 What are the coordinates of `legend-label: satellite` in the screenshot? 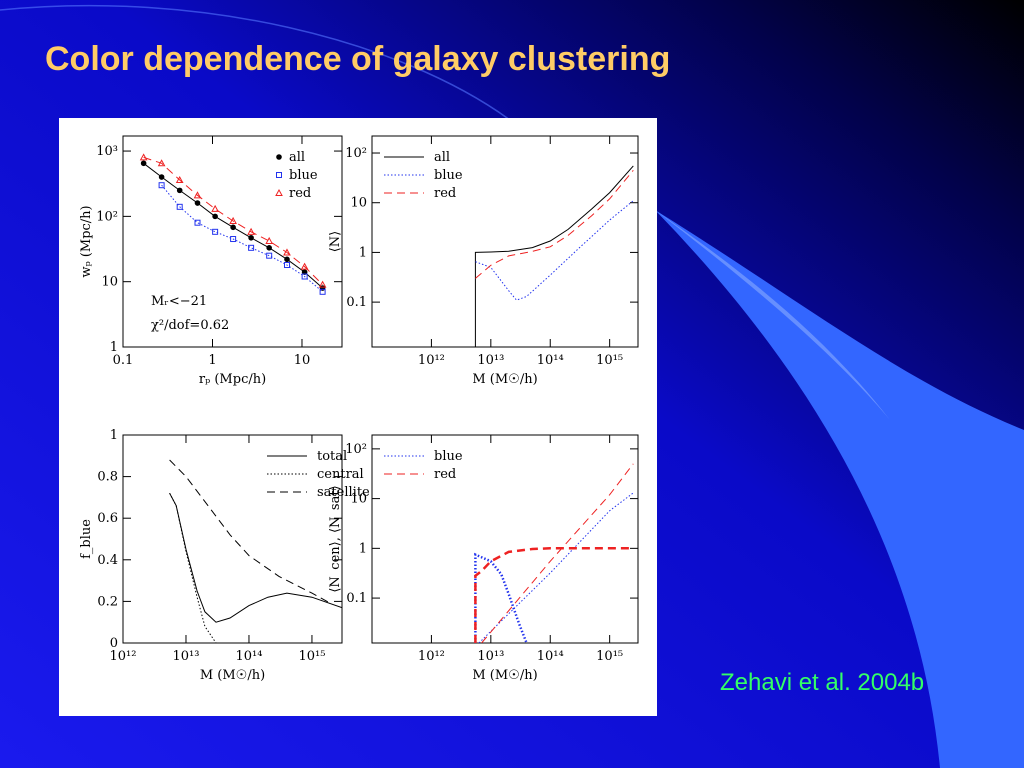 It's located at (343, 492).